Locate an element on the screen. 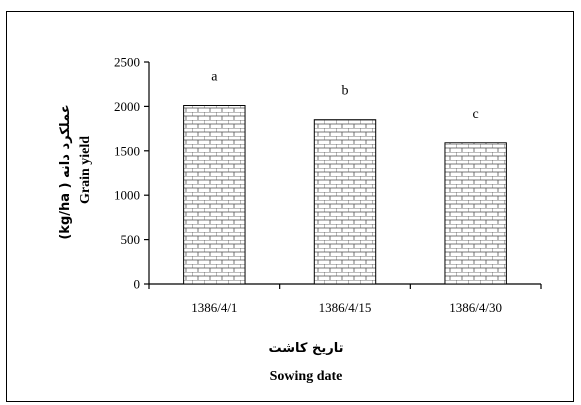  significance-letter: c is located at coordinates (476, 114).